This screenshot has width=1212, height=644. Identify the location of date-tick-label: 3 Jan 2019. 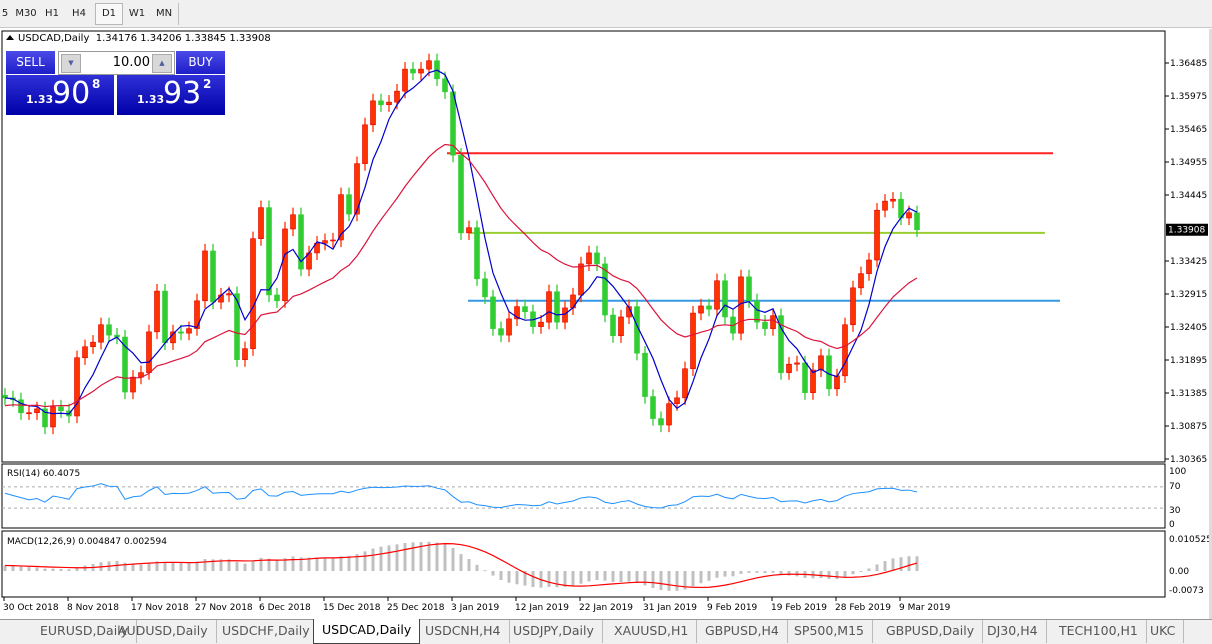
(475, 608).